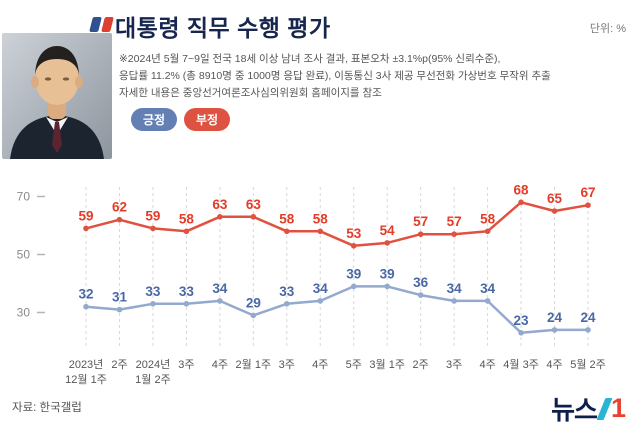 The width and height of the screenshot is (640, 434). Describe the element at coordinates (555, 198) in the screenshot. I see `svg-text: 65` at that location.